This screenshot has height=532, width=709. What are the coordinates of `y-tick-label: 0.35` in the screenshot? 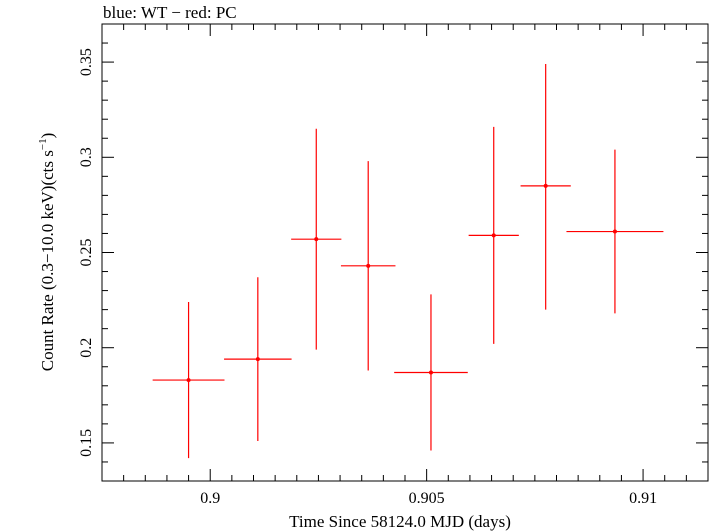 It's located at (86, 62).